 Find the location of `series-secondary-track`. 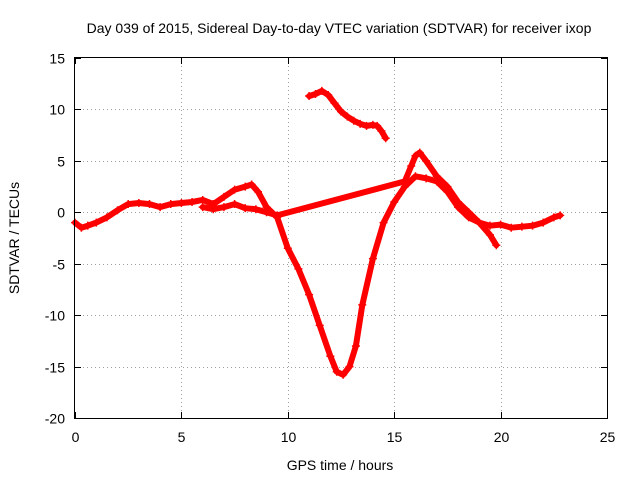

series-secondary-track is located at coordinates (349, 199).